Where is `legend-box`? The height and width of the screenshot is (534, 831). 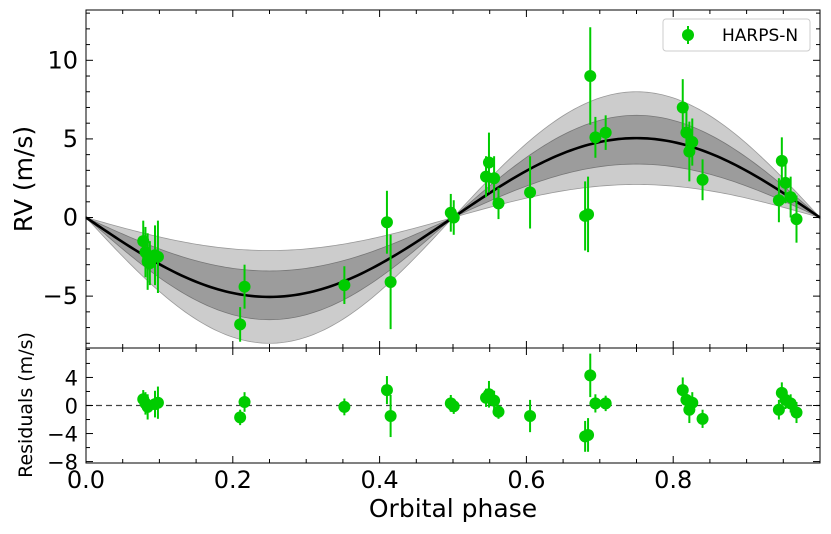 legend-box is located at coordinates (736, 35).